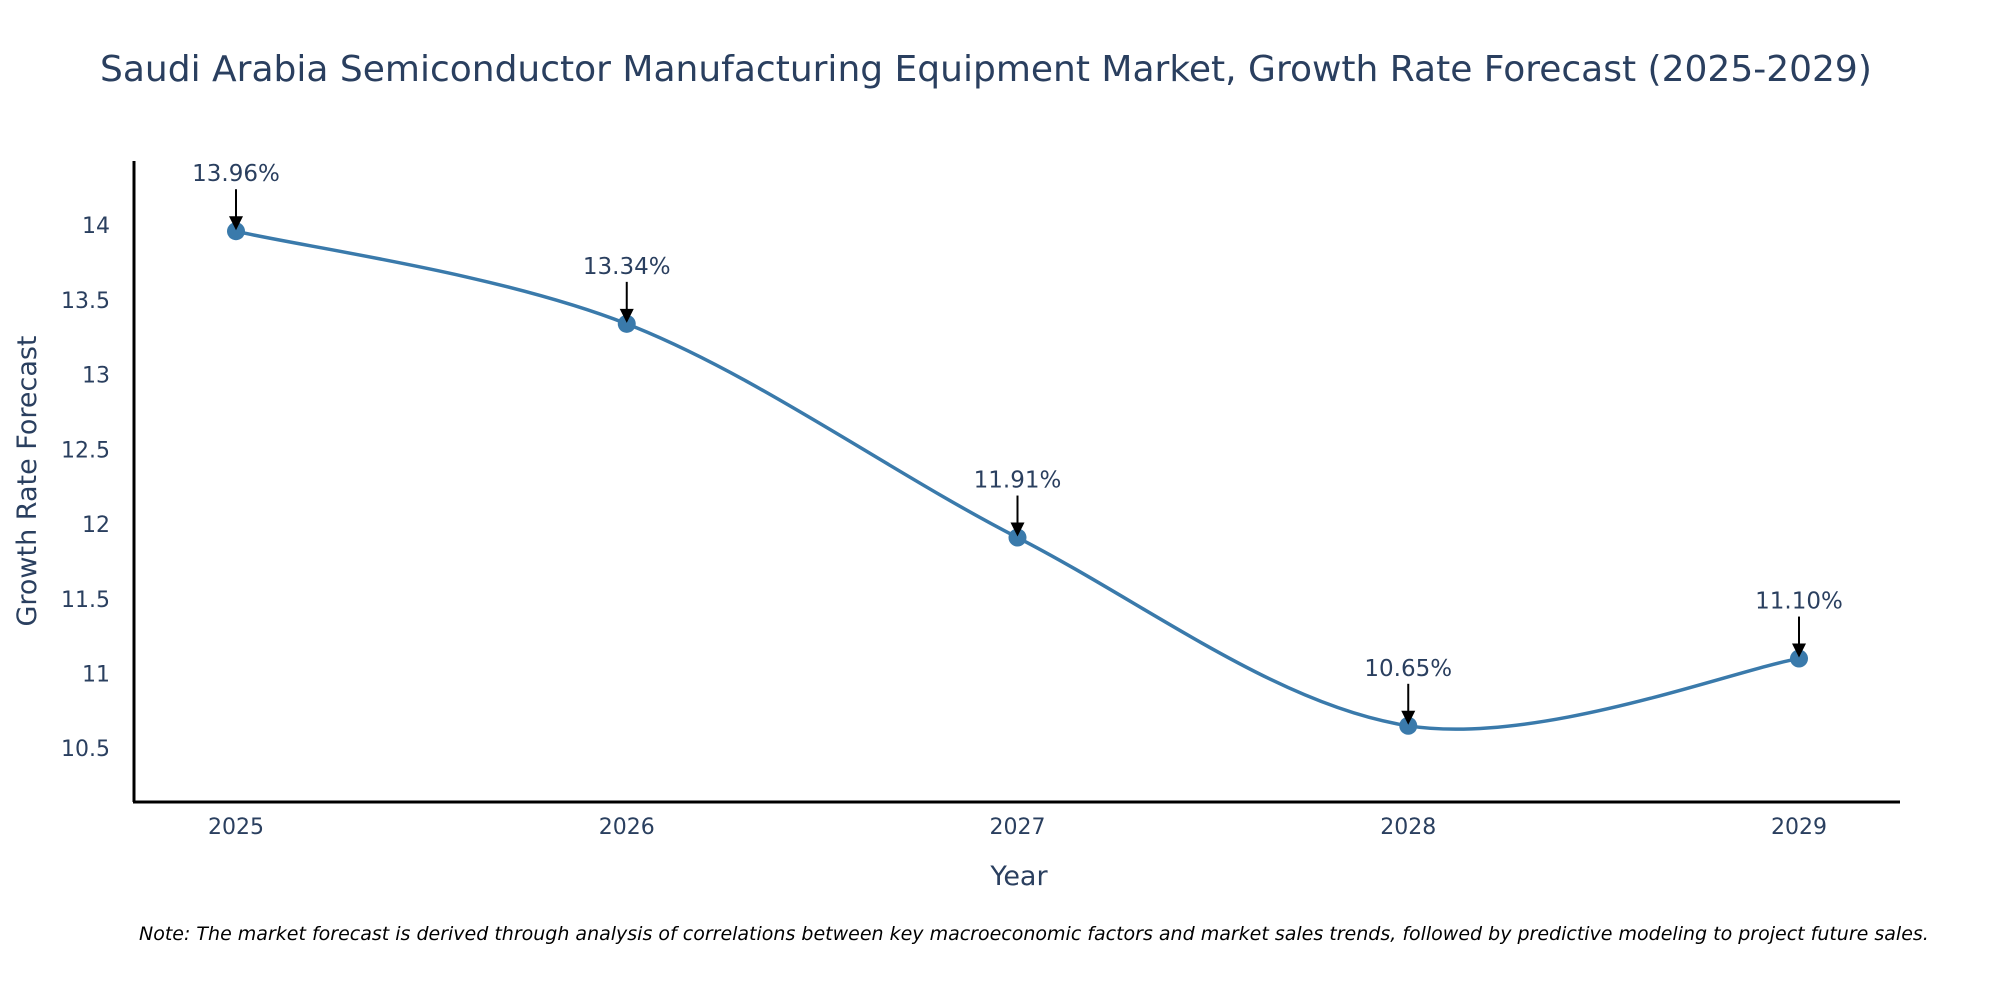 This screenshot has height=1000, width=2000. Describe the element at coordinates (85, 488) in the screenshot. I see `y-axis-ticks: 10.5 11 11.5 12 12.5 13 13.5 14` at that location.